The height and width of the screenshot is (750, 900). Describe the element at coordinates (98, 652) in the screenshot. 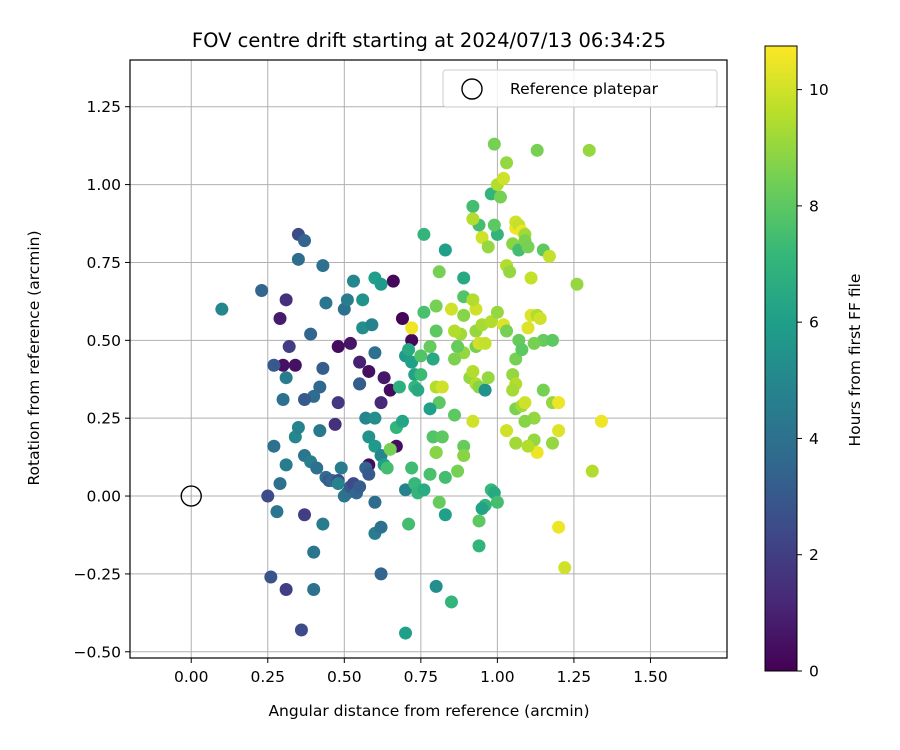

I see `y-tick-label: −0.50` at that location.